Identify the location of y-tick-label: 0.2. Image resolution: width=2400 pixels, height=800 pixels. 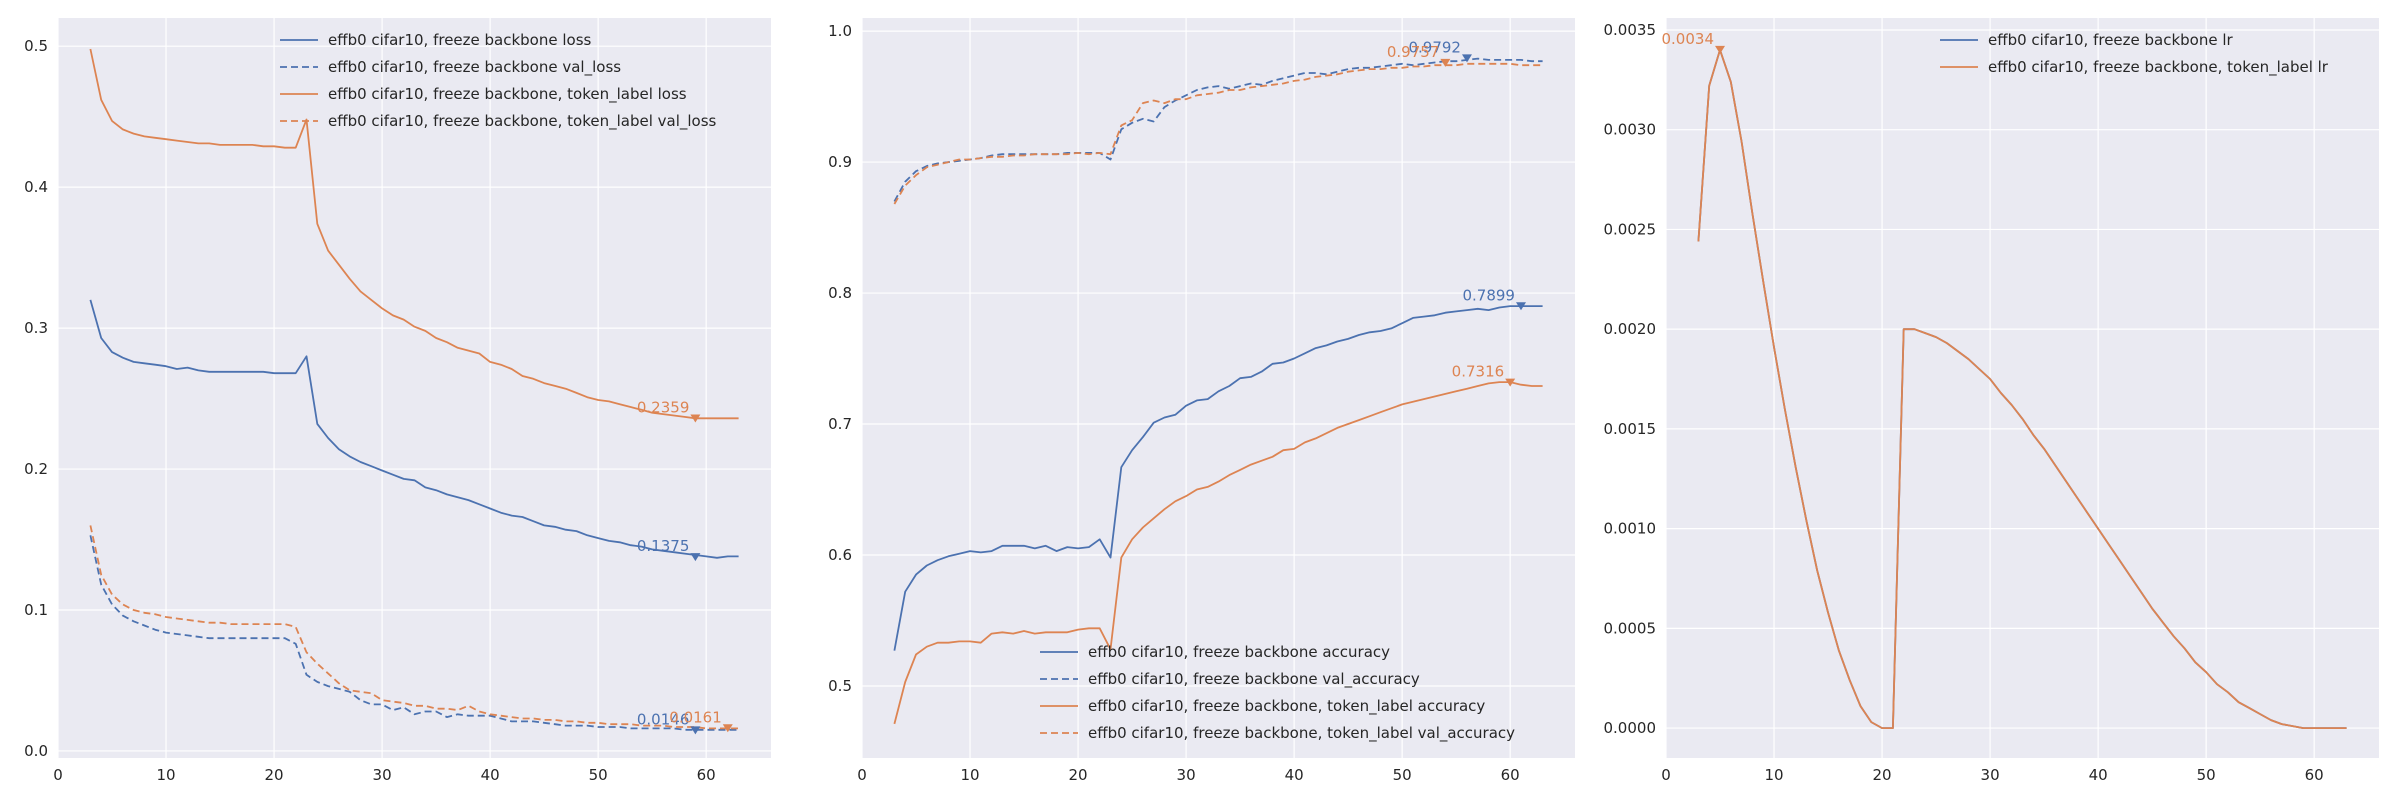
(36, 469).